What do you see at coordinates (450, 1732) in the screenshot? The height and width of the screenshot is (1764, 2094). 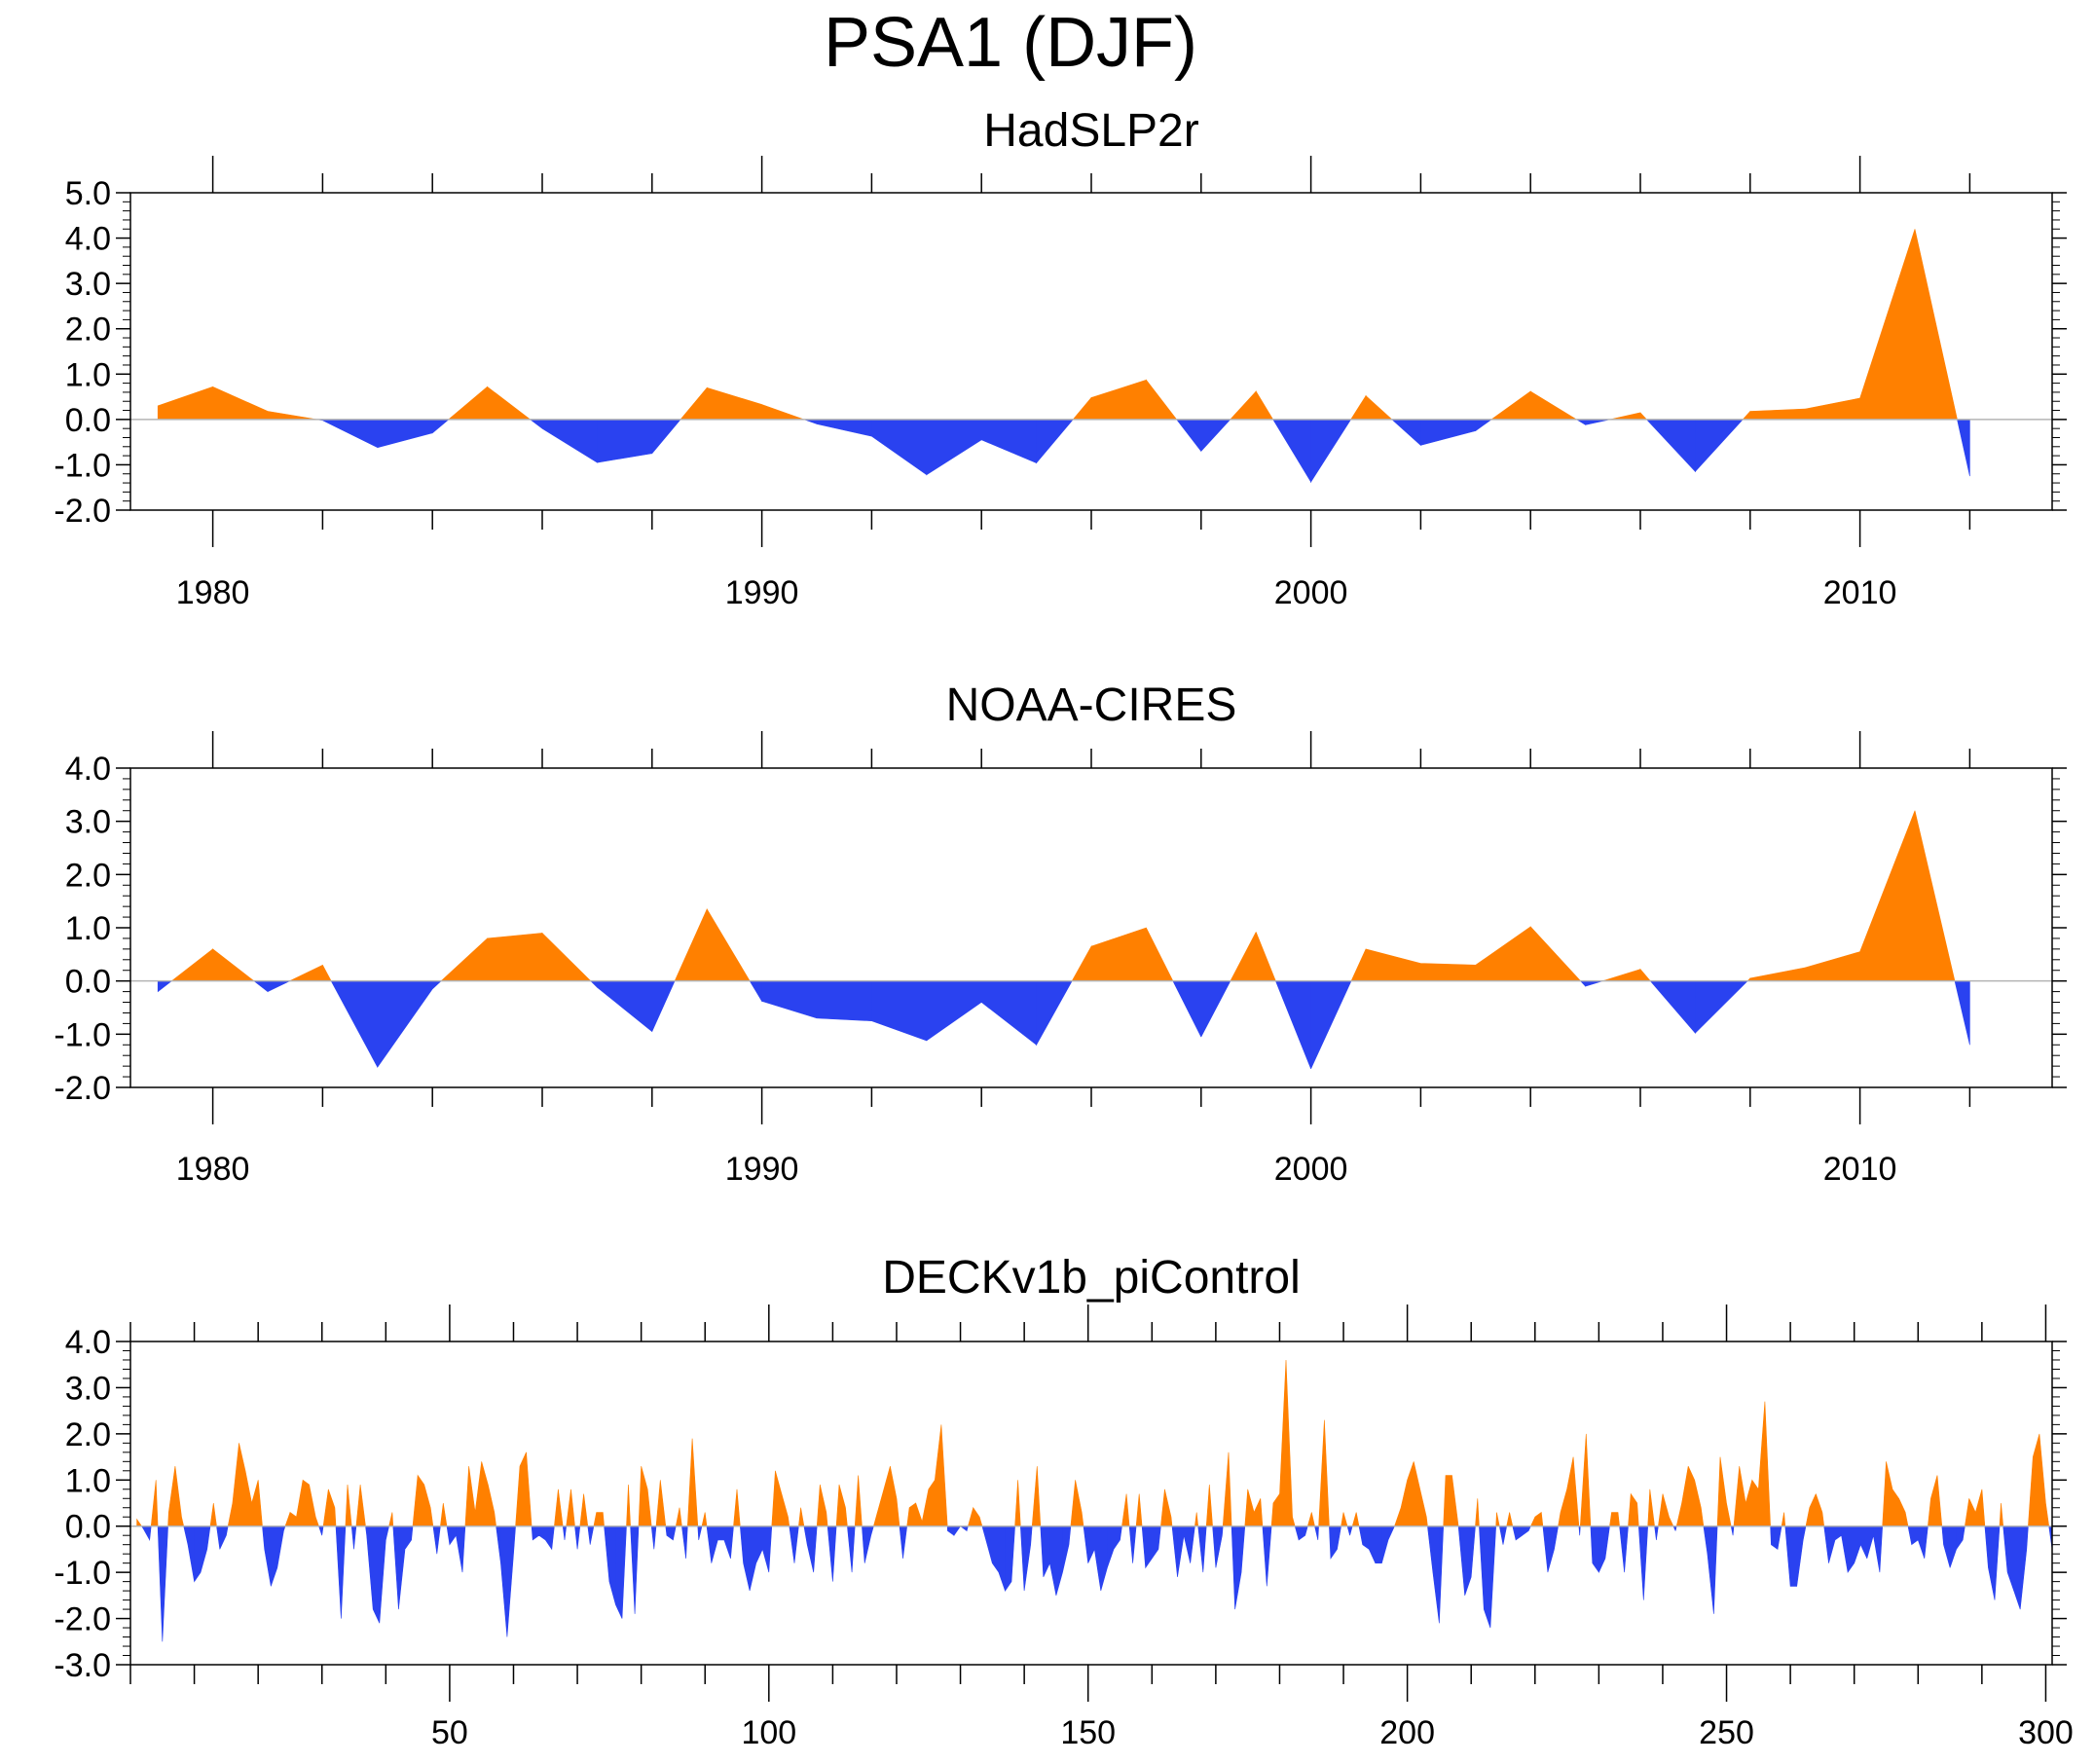 I see `x-tick-label: 50` at bounding box center [450, 1732].